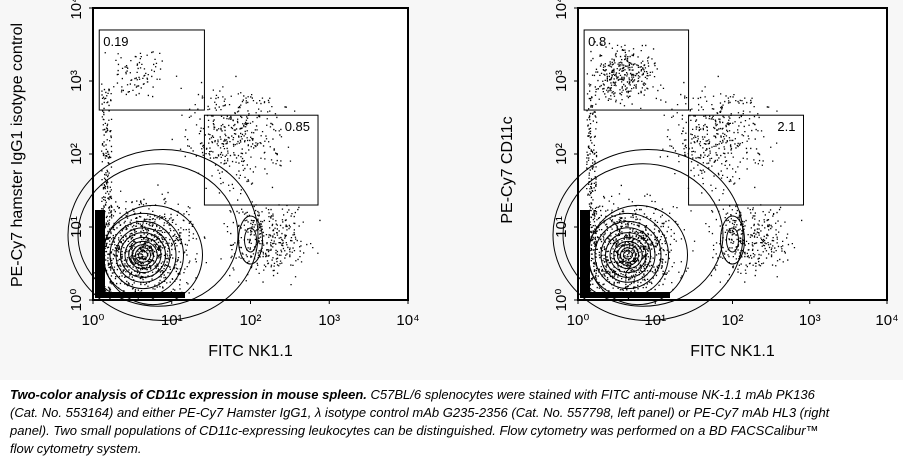 The height and width of the screenshot is (466, 903). What do you see at coordinates (786, 126) in the screenshot?
I see `gate-percent: 2.1` at bounding box center [786, 126].